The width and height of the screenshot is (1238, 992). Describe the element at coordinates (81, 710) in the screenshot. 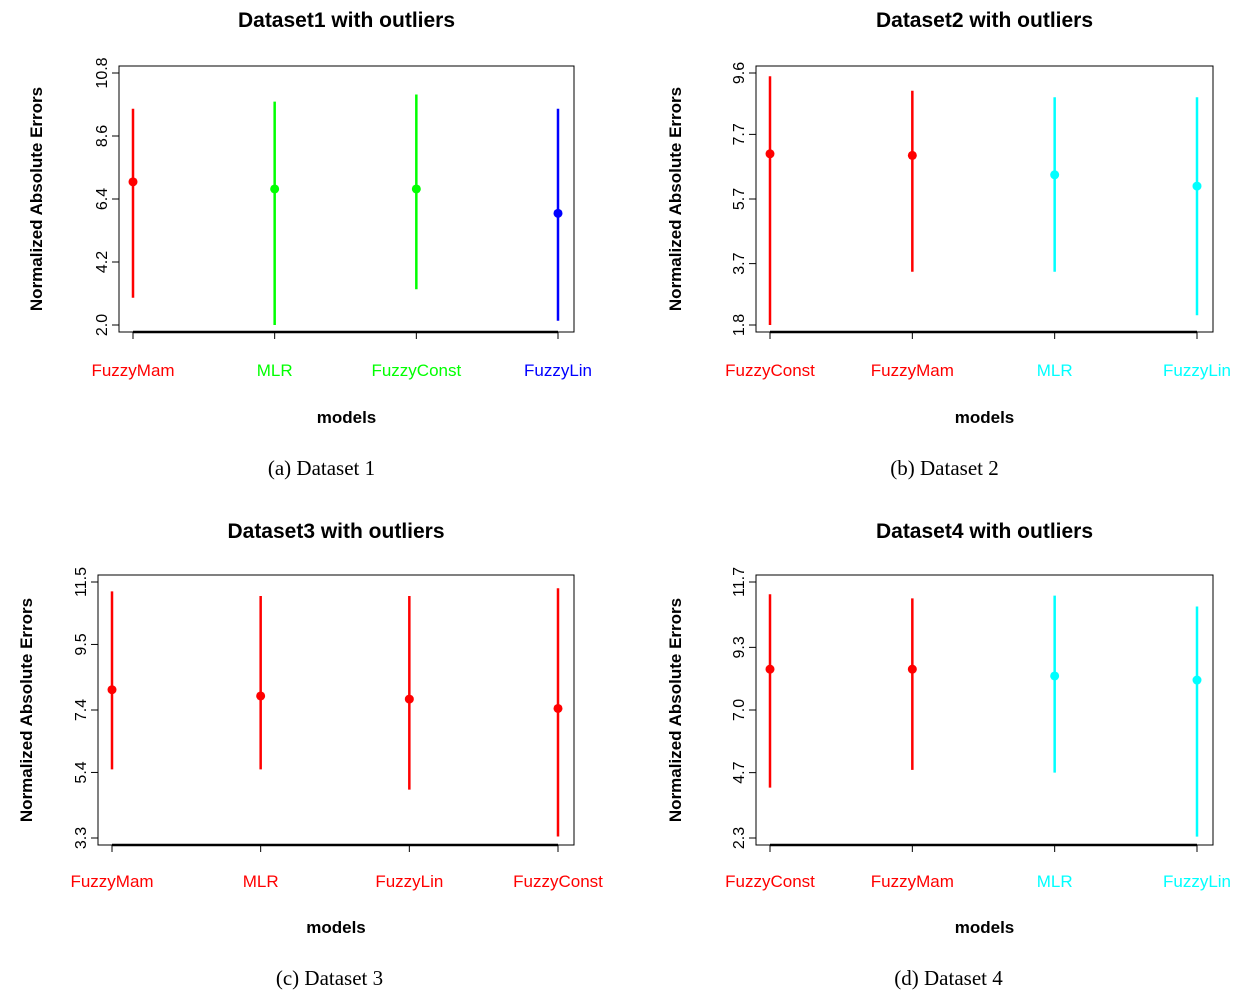

I see `y-tick-label: 7.4` at that location.